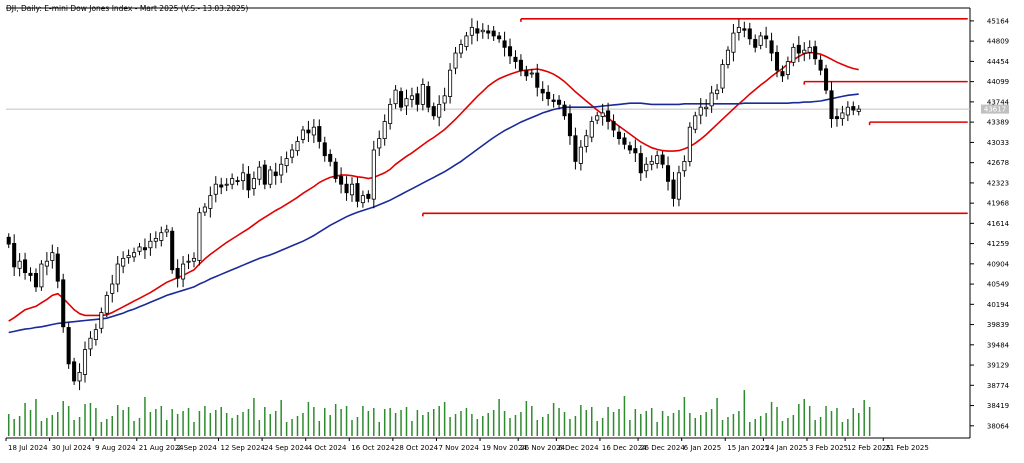  What do you see at coordinates (578, 448) in the screenshot?
I see `x-tick-label: 6 Dec 2024` at bounding box center [578, 448].